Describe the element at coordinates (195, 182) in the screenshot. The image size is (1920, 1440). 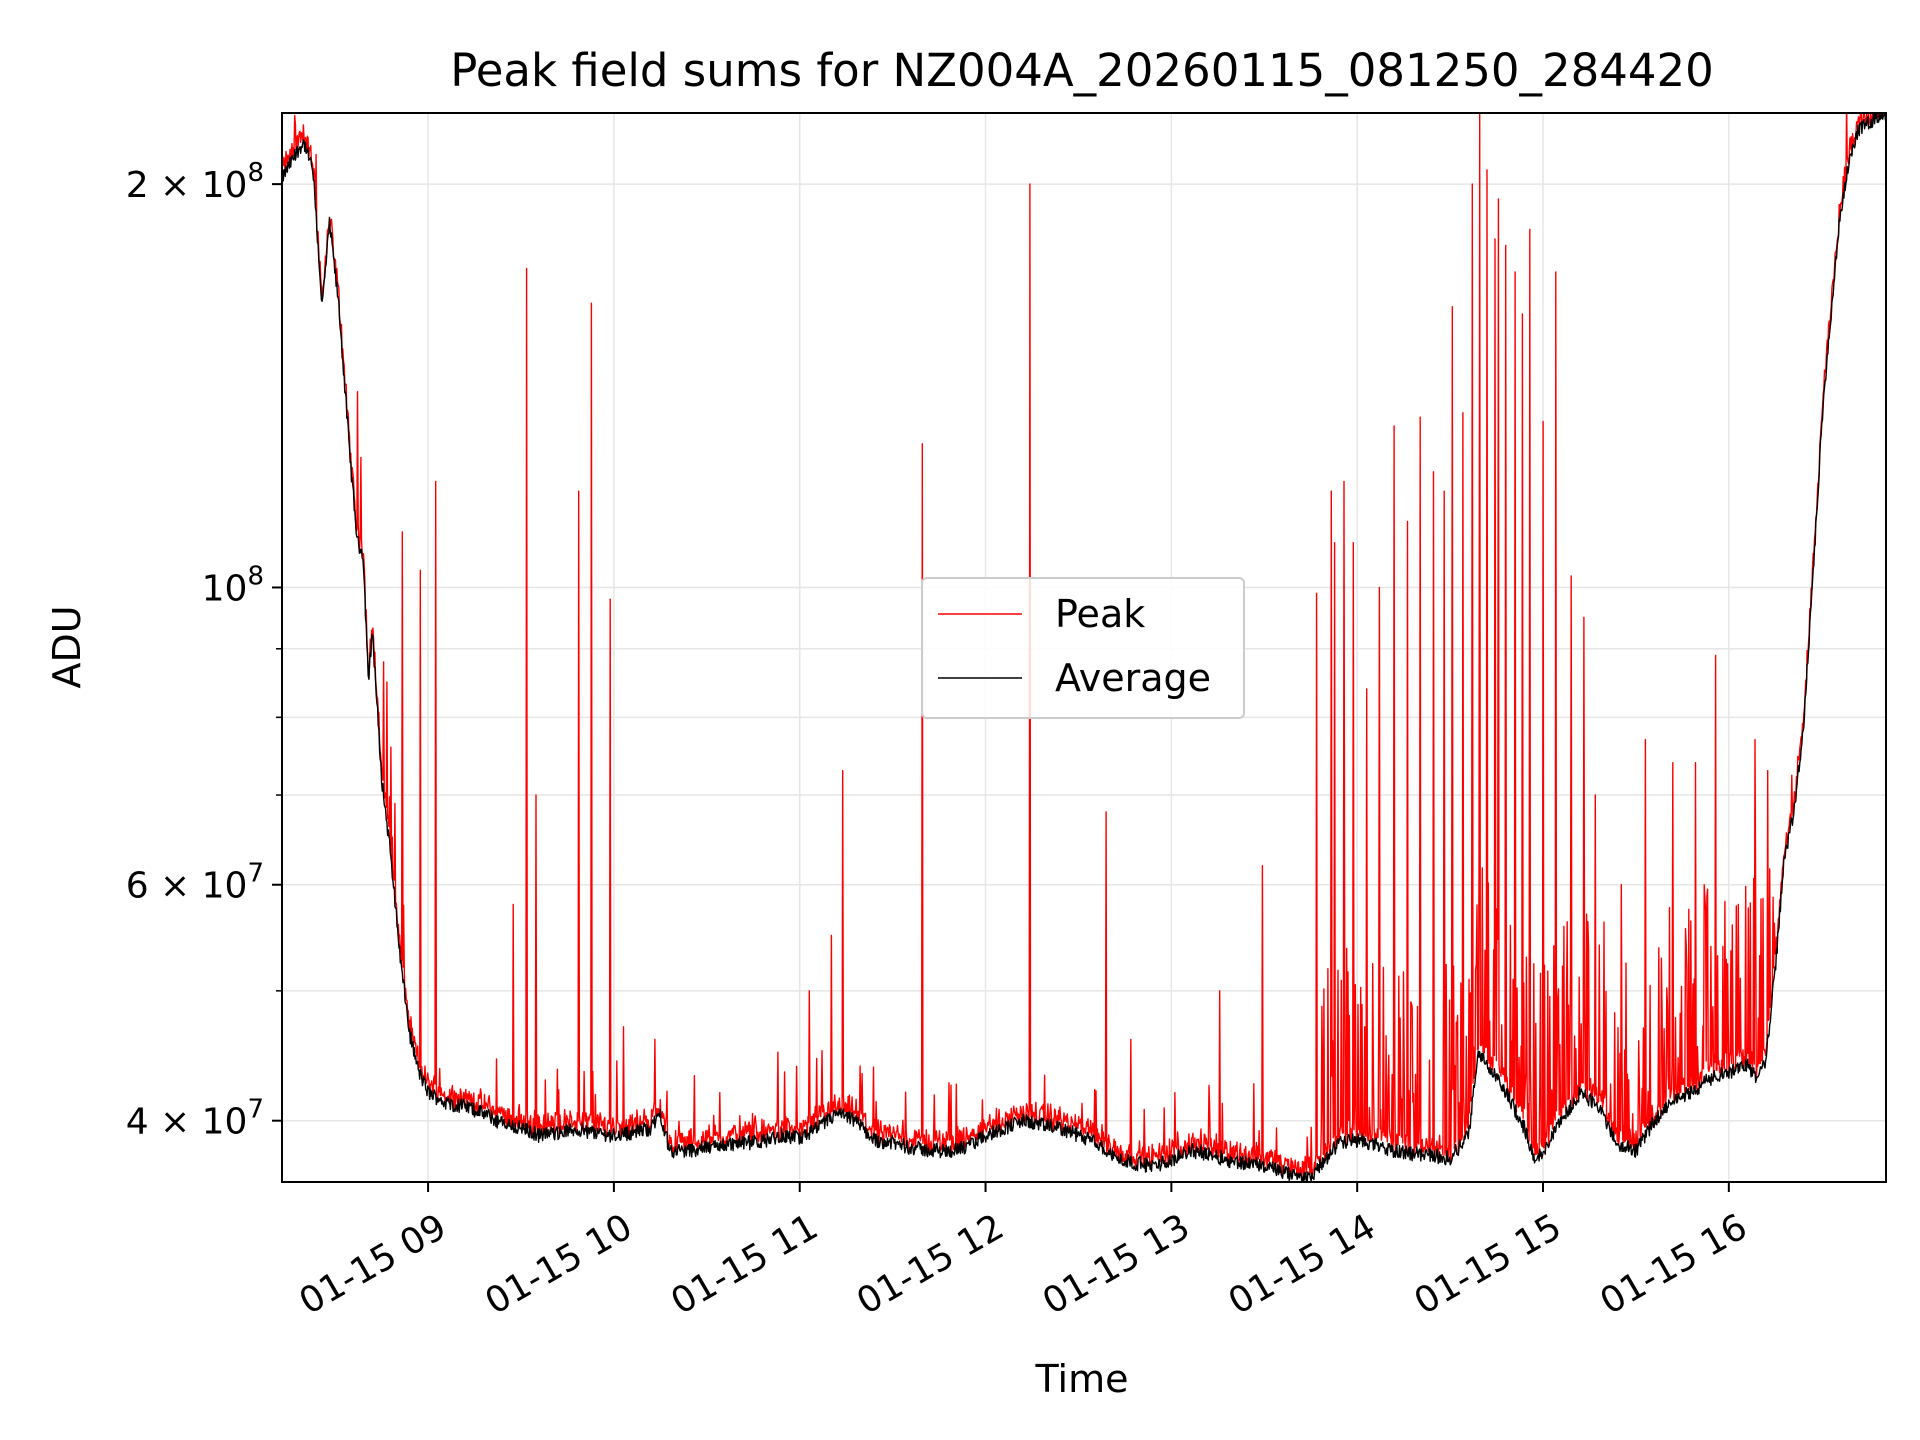
I see `y-tick-label: 2 × 108` at that location.